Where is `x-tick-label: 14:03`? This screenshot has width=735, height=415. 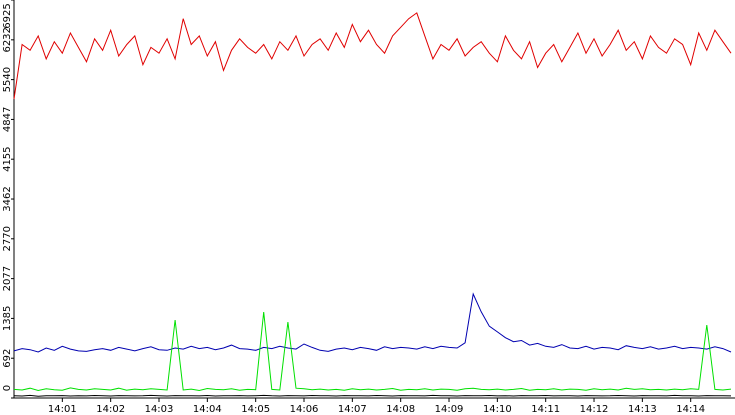 x-tick-label: 14:03 is located at coordinates (159, 409).